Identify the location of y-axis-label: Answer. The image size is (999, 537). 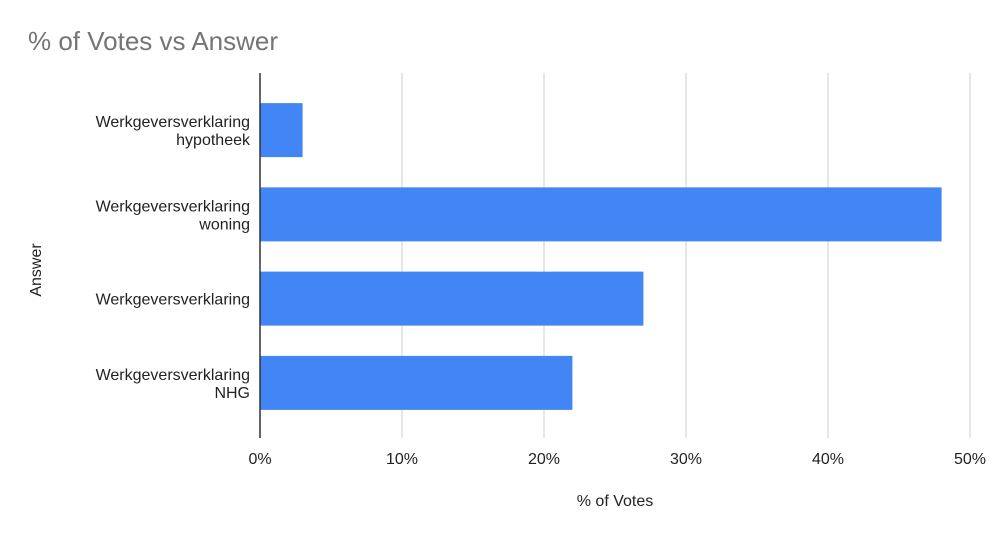
(36, 270).